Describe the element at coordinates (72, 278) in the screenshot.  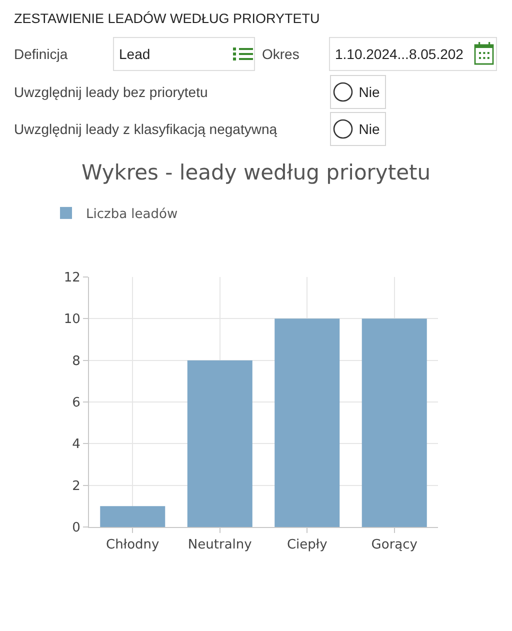
I see `y-tick-label: 12` at that location.